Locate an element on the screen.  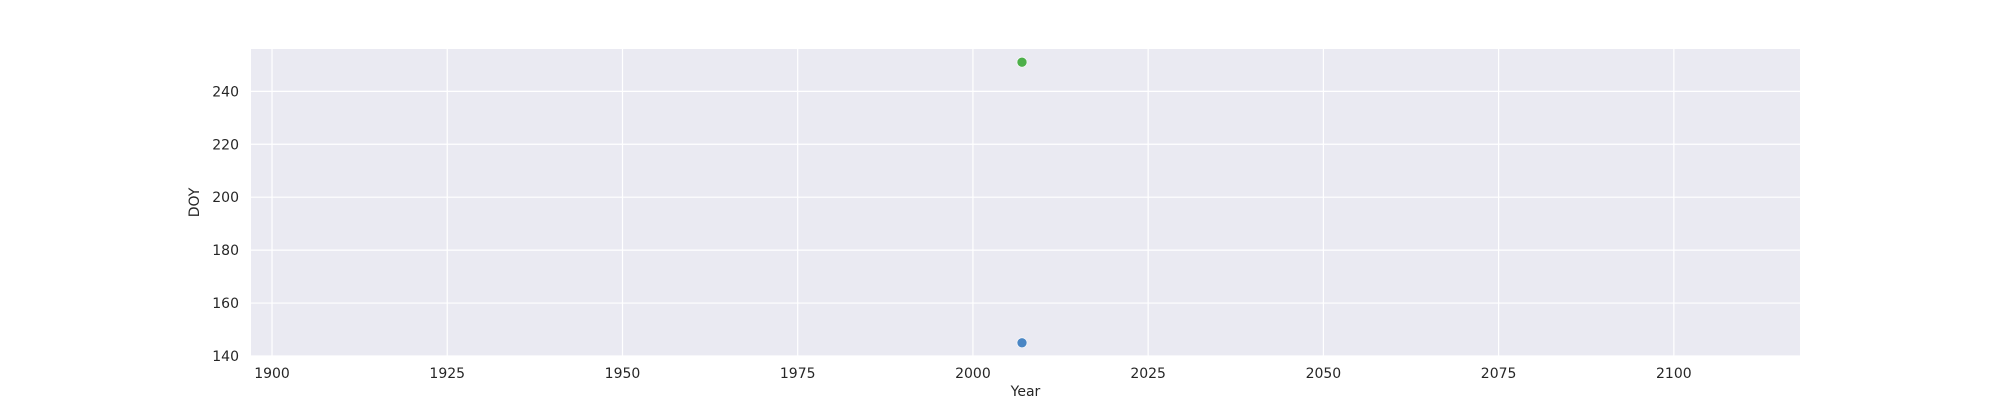
y-tick-label: 180 is located at coordinates (225, 251).